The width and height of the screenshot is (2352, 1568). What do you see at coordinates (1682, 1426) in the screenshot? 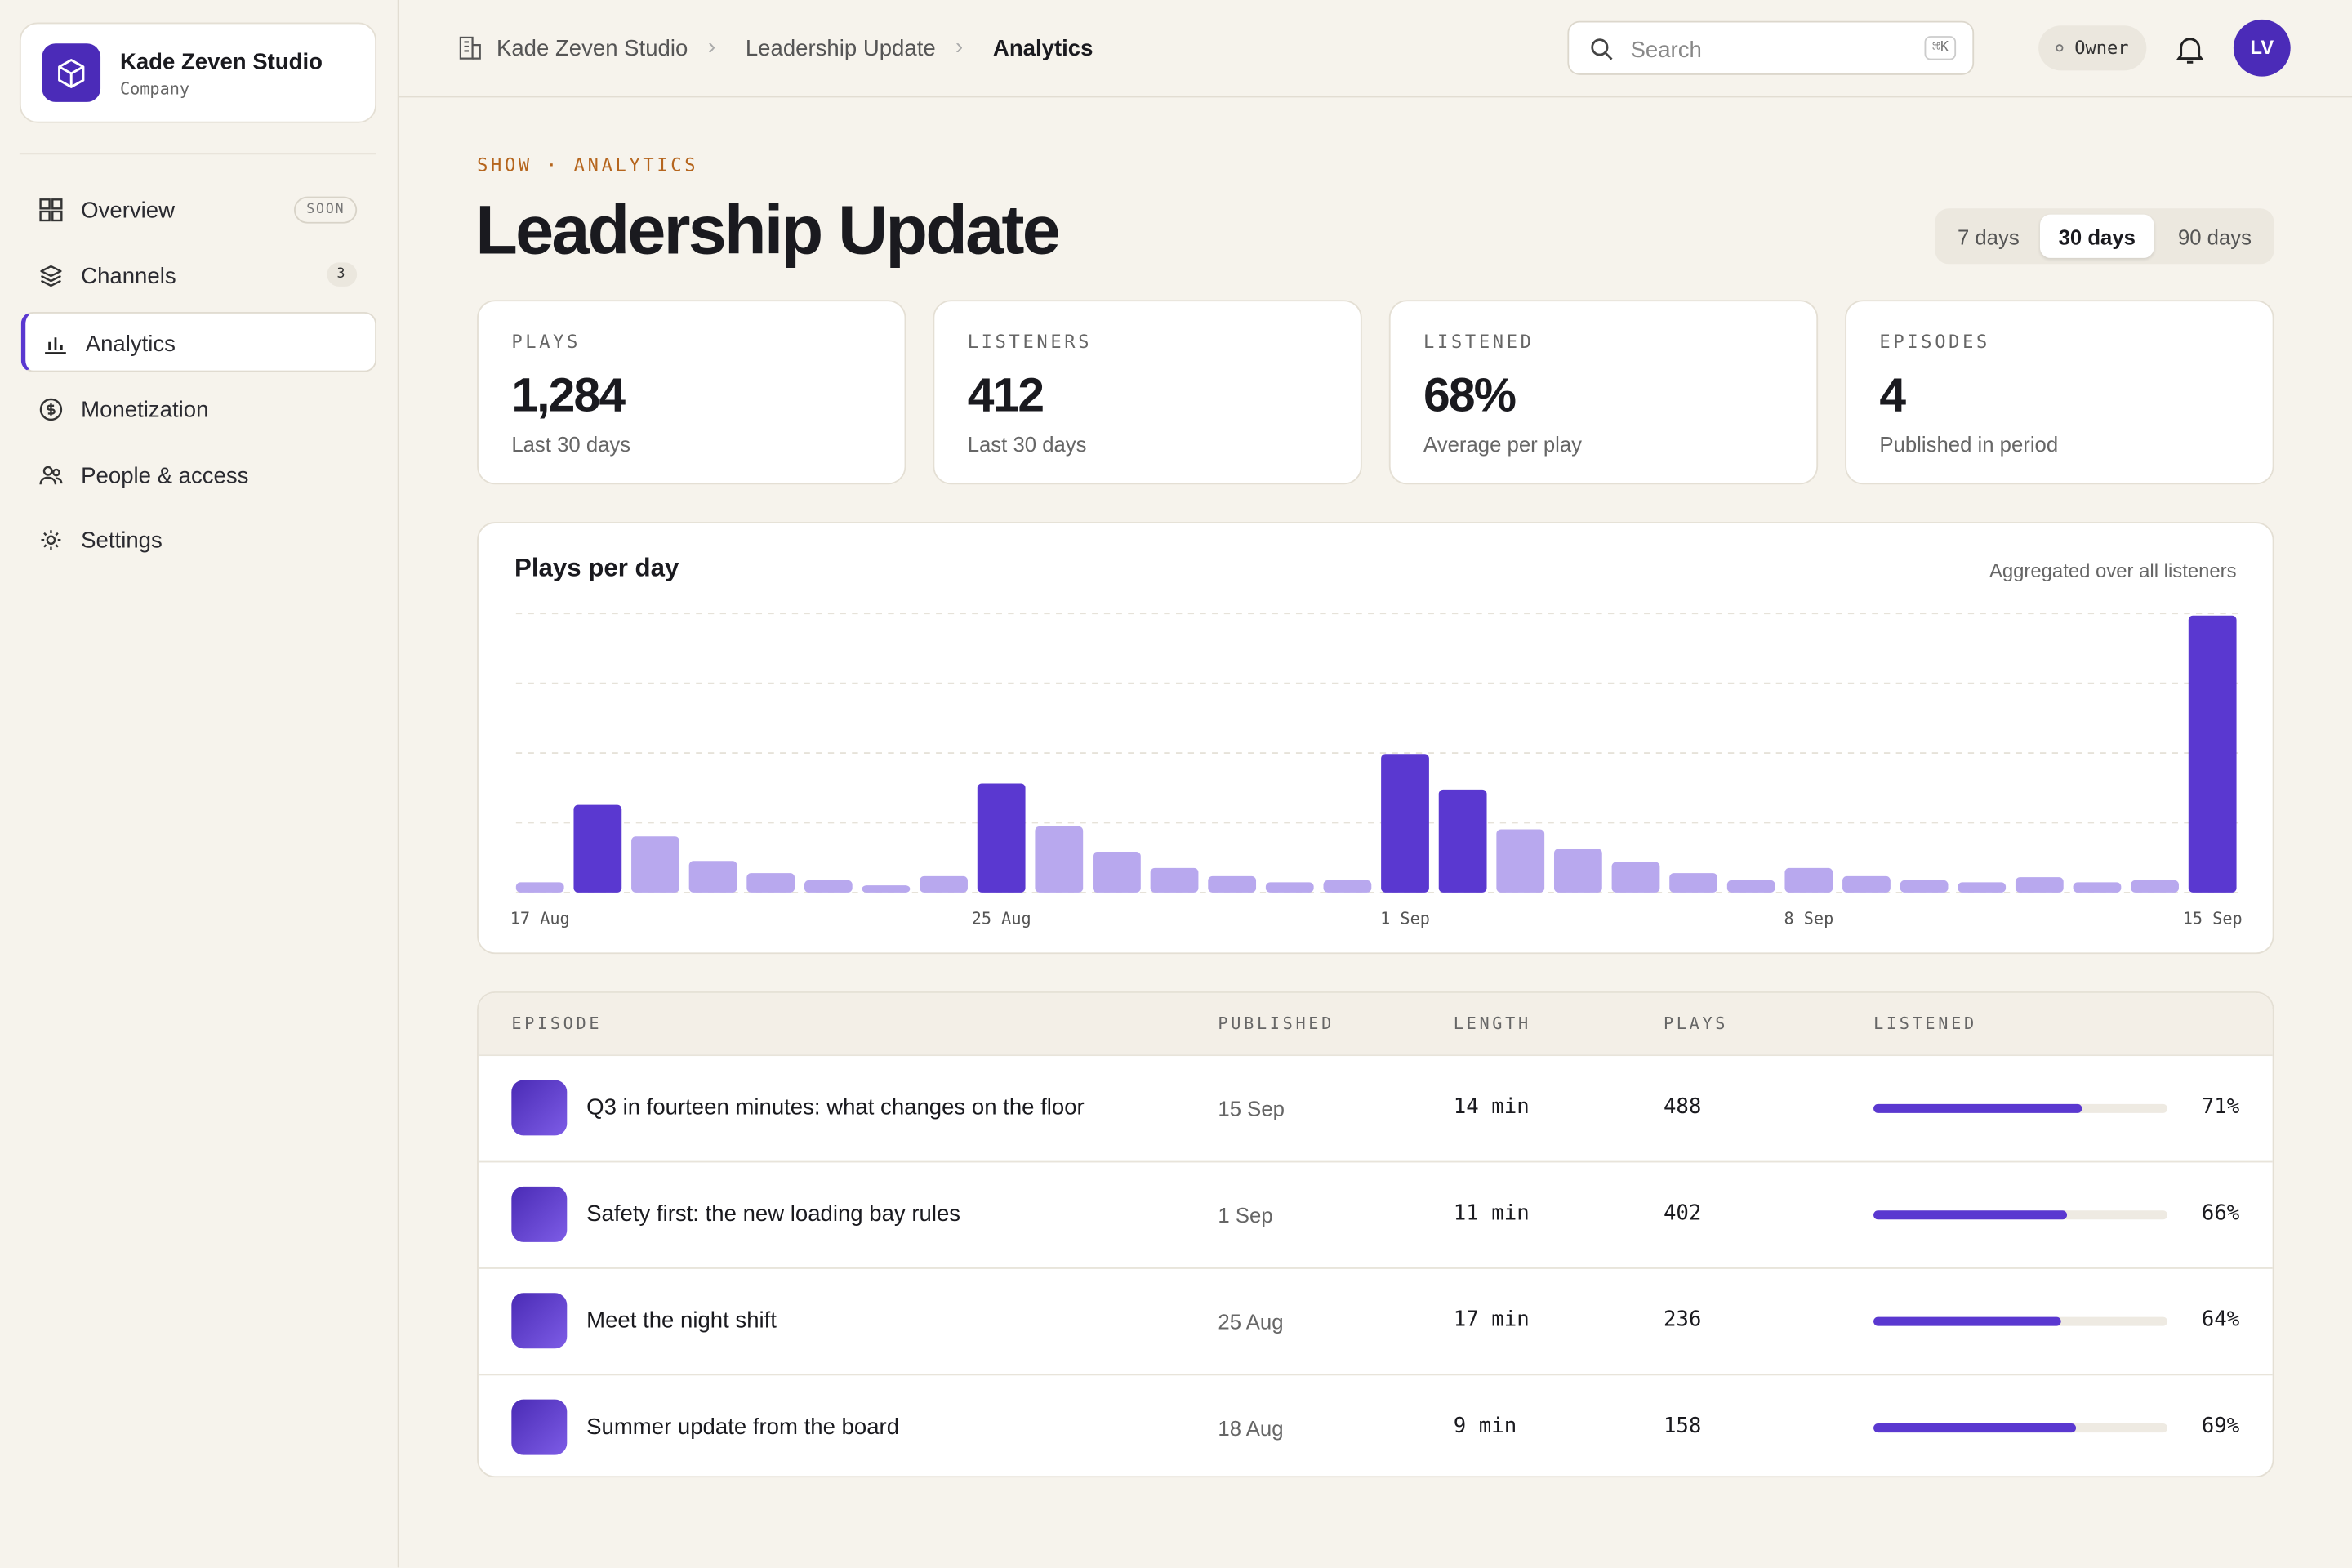
I see `plays-count: 158` at bounding box center [1682, 1426].